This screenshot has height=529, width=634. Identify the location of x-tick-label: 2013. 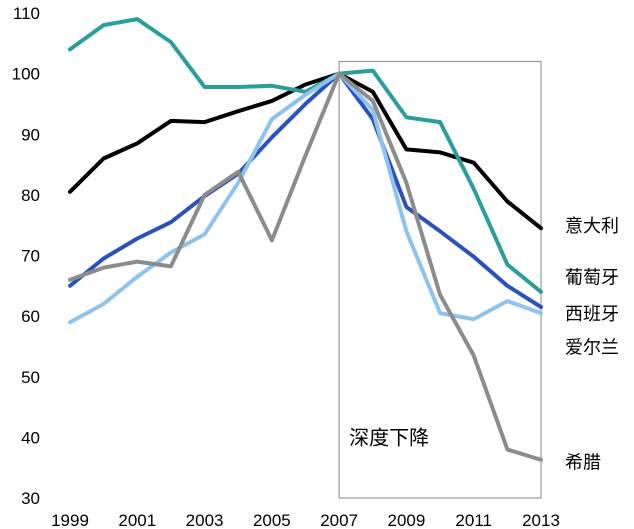
(541, 520).